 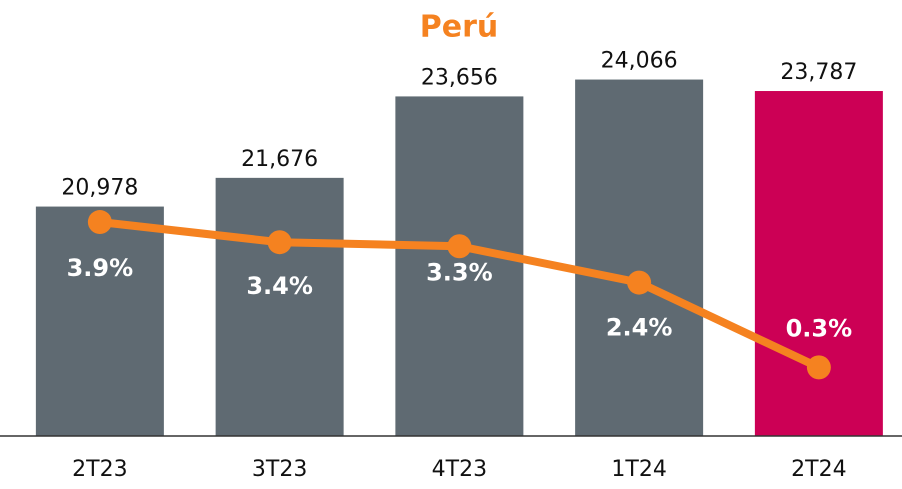 What do you see at coordinates (638, 469) in the screenshot?
I see `x-tick-label: 1T24` at bounding box center [638, 469].